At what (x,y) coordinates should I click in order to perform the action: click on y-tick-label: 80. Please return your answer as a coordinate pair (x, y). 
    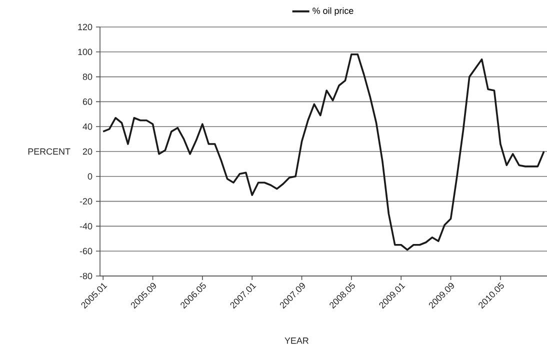
    Looking at the image, I should click on (87, 77).